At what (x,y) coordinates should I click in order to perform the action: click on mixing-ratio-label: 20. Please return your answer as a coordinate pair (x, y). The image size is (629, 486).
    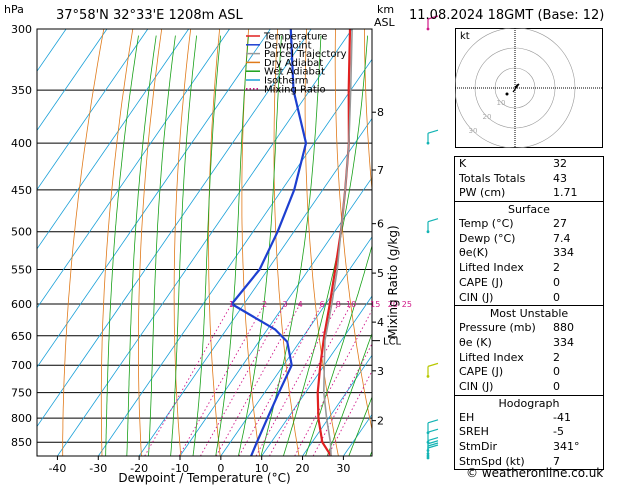
    Looking at the image, I should click on (393, 304).